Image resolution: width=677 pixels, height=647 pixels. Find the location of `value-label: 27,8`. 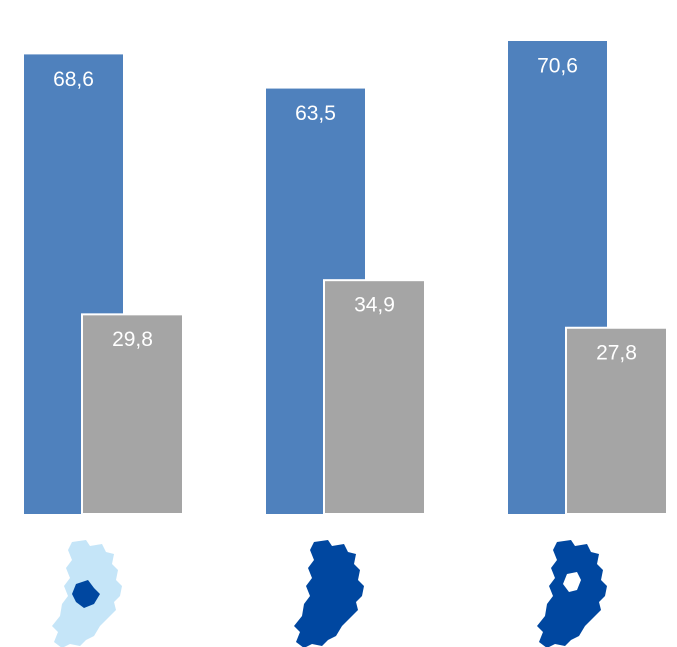

value-label: 27,8 is located at coordinates (616, 352).